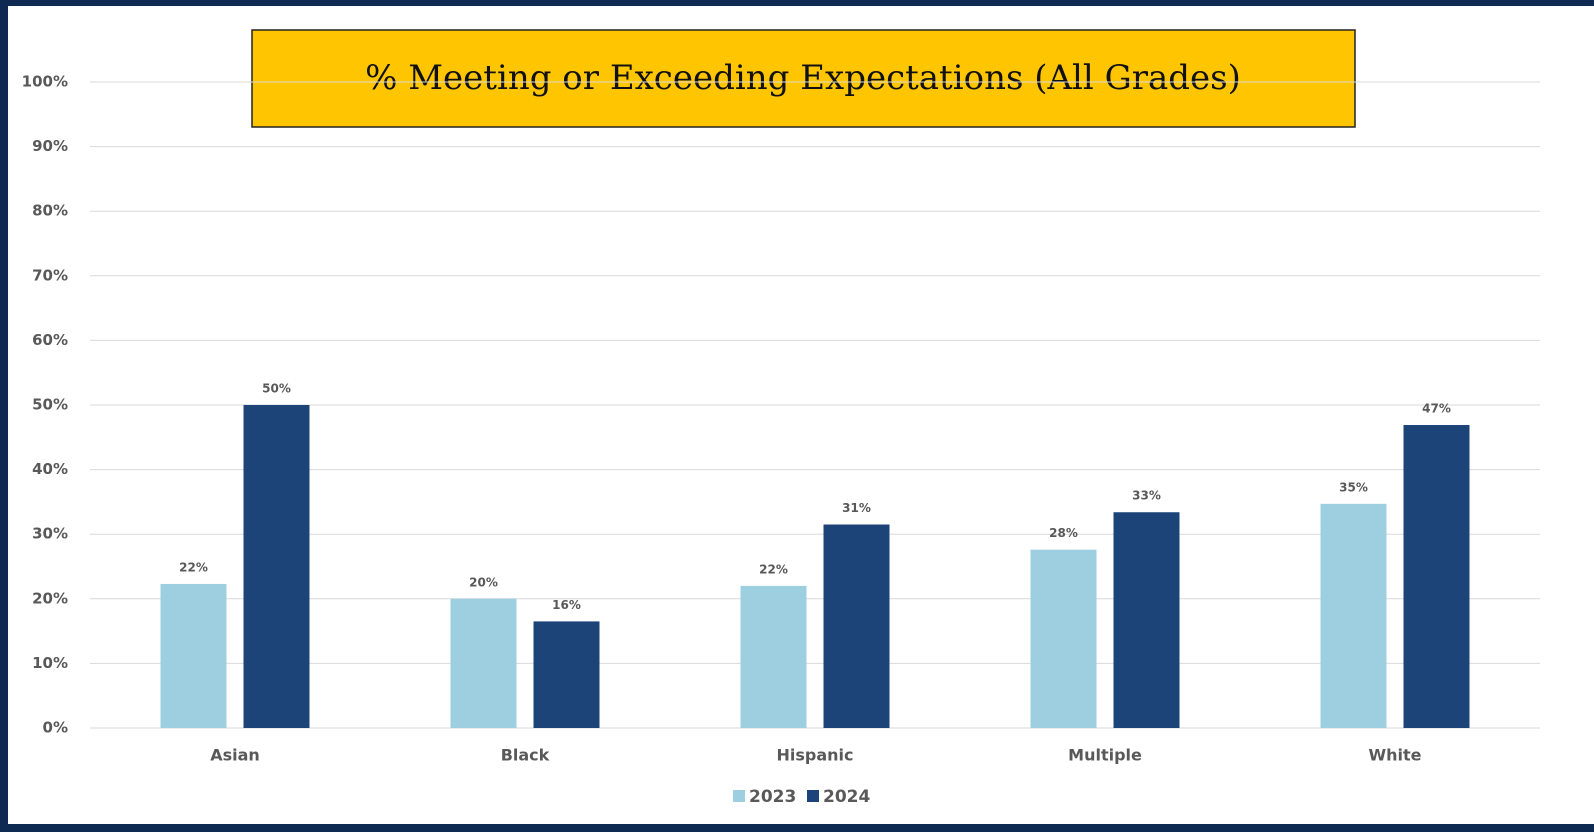 The width and height of the screenshot is (1594, 832). What do you see at coordinates (50, 469) in the screenshot?
I see `y-tick-label: 40%` at bounding box center [50, 469].